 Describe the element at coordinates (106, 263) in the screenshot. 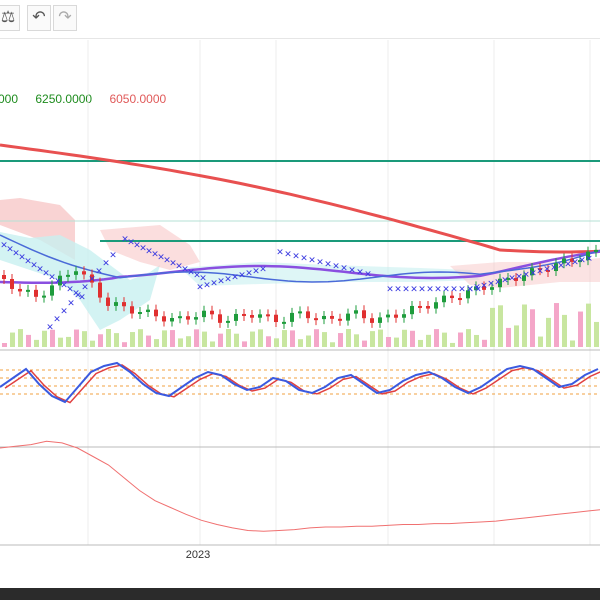

I see `sar-mark-22: ✕` at that location.